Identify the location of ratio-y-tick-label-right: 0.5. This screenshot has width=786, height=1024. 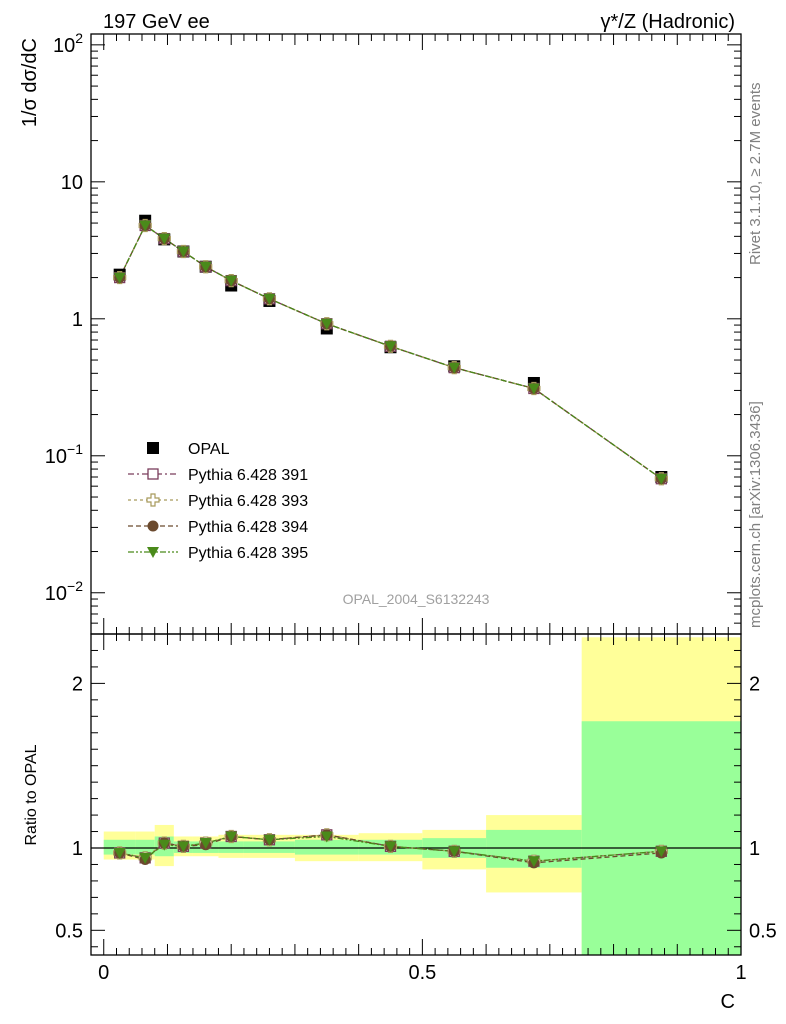
(763, 931).